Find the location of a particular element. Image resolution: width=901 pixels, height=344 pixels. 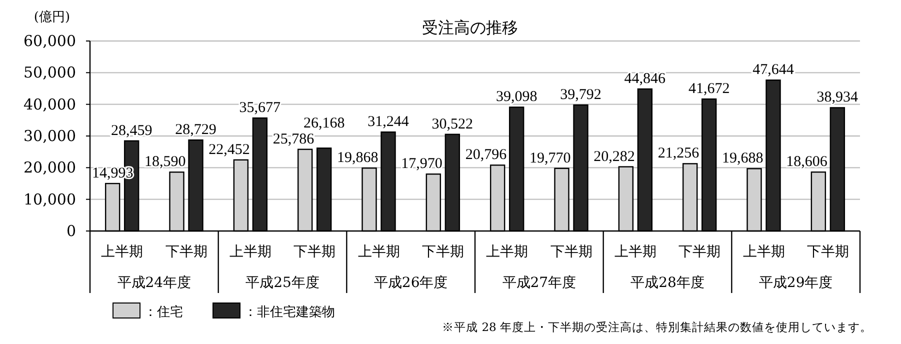

data-label: 22,452 is located at coordinates (229, 150).